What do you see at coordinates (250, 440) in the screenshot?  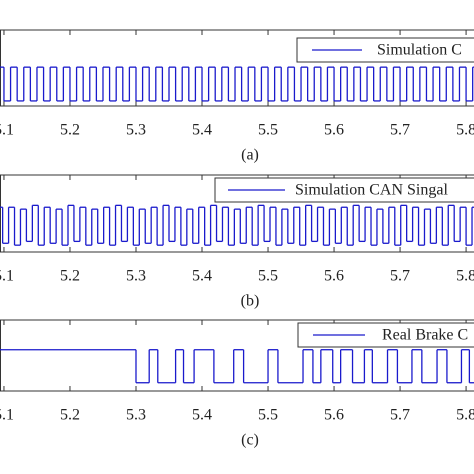 I see `panel-caption: (c)` at bounding box center [250, 440].